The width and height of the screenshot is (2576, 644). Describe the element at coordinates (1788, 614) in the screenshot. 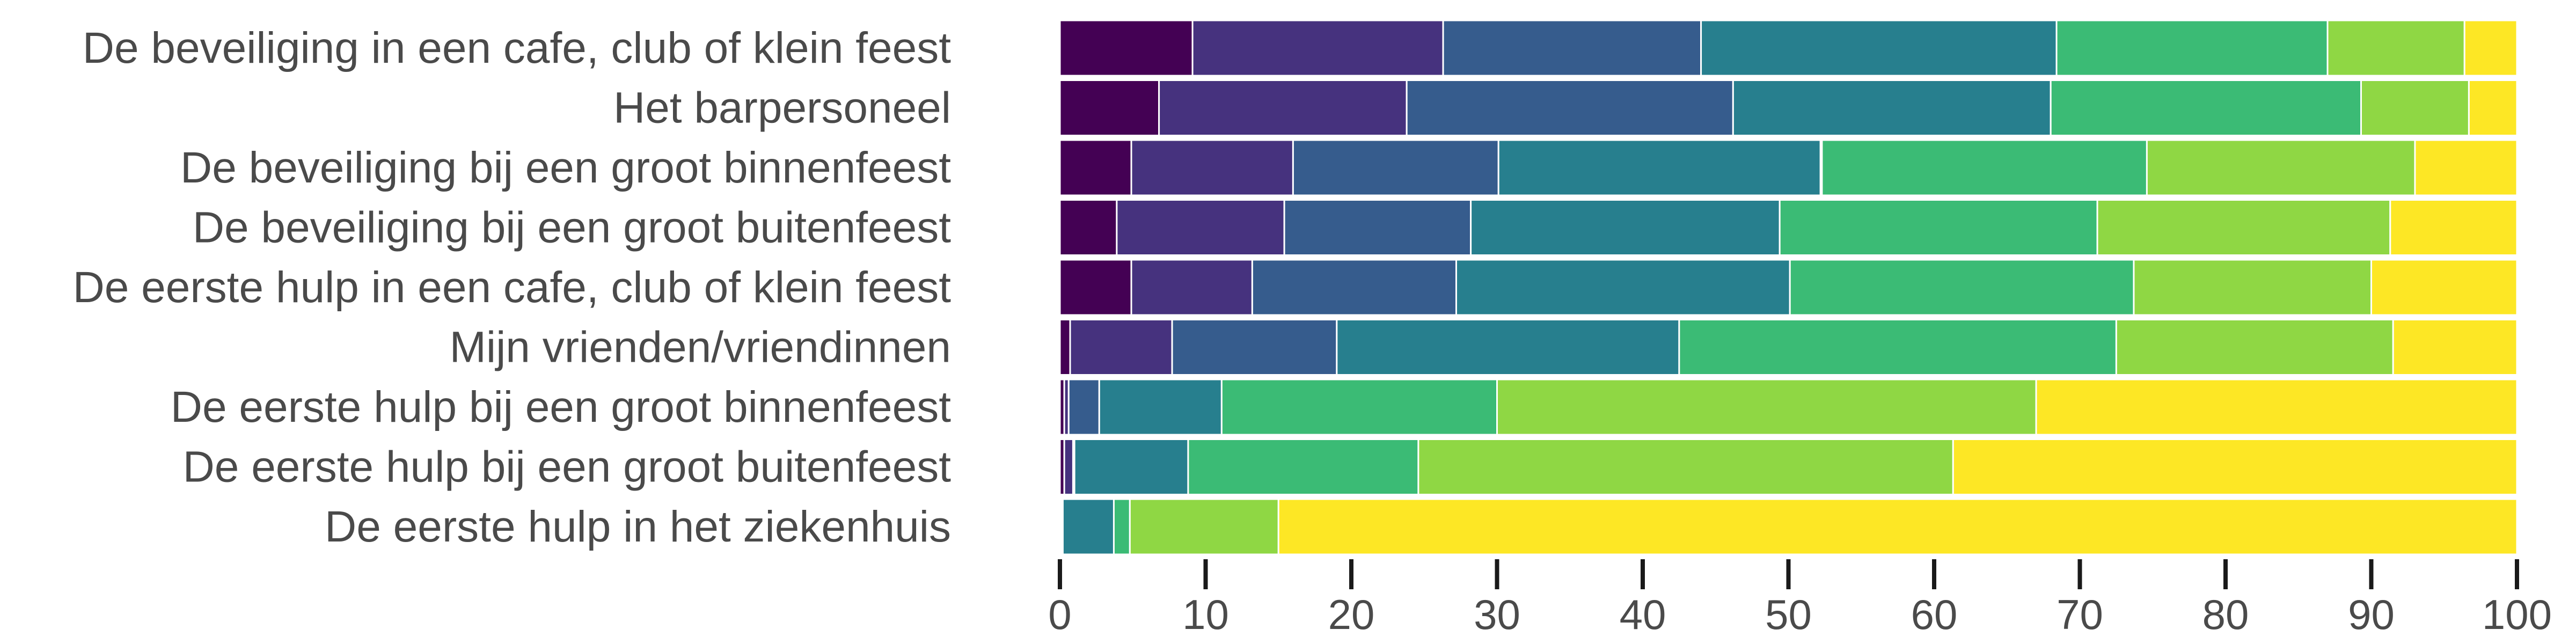

I see `x-tick-label: 50` at that location.